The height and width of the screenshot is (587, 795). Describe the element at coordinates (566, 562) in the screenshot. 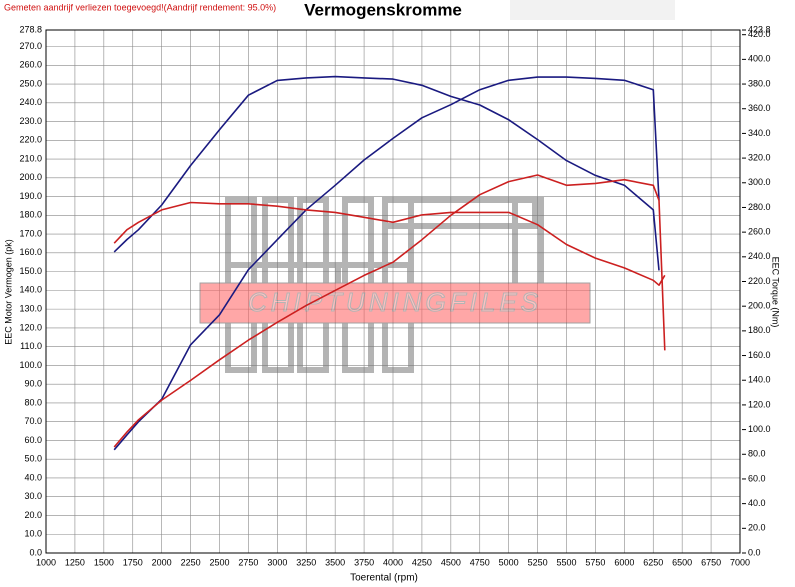

I see `x-tick-label: 5500` at that location.